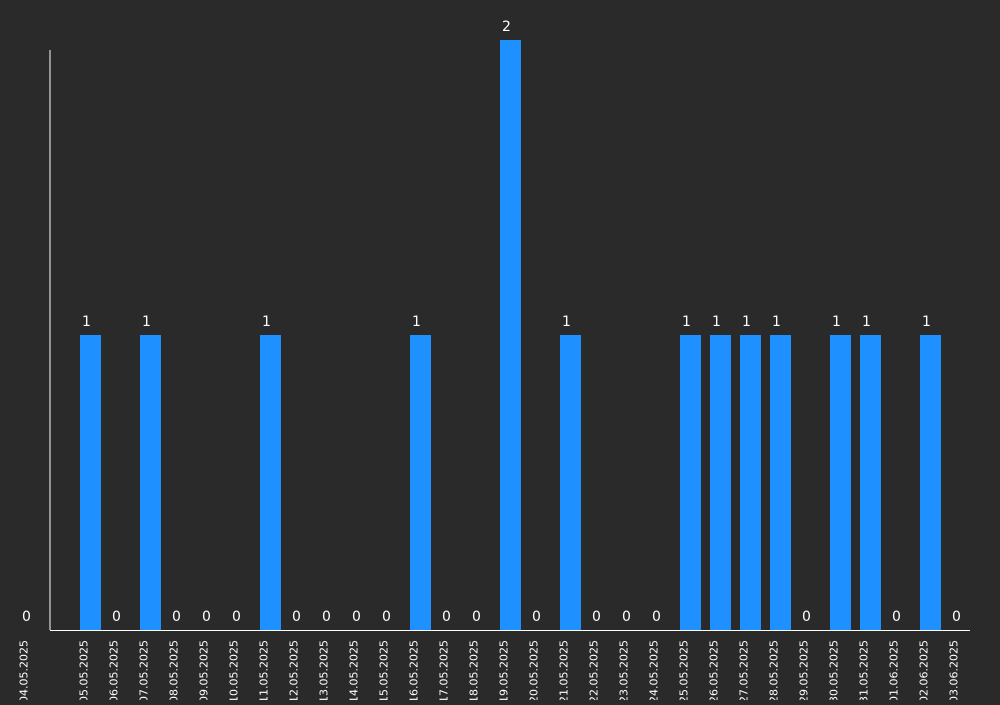 This screenshot has width=1000, height=705. I want to click on x-tick-label-26.05.2025: 26.05.2025, so click(714, 670).